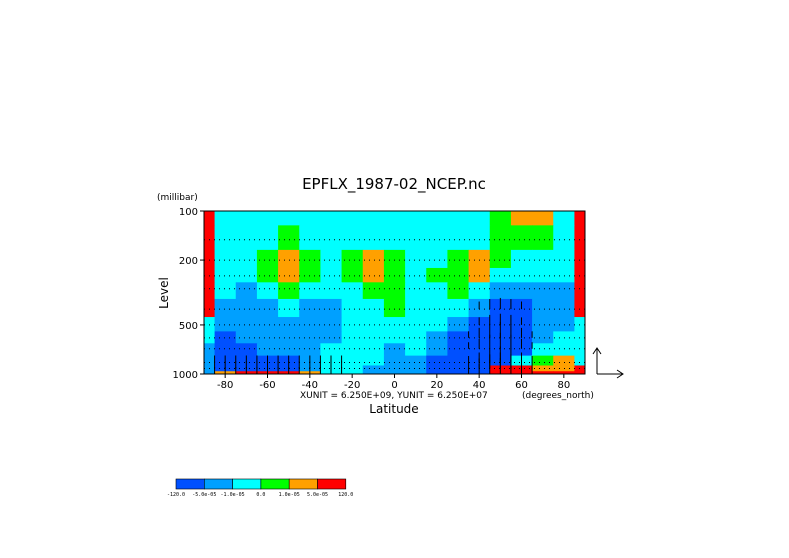 Image resolution: width=789 pixels, height=558 pixels. What do you see at coordinates (479, 385) in the screenshot?
I see `x-tick-label: 40` at bounding box center [479, 385].